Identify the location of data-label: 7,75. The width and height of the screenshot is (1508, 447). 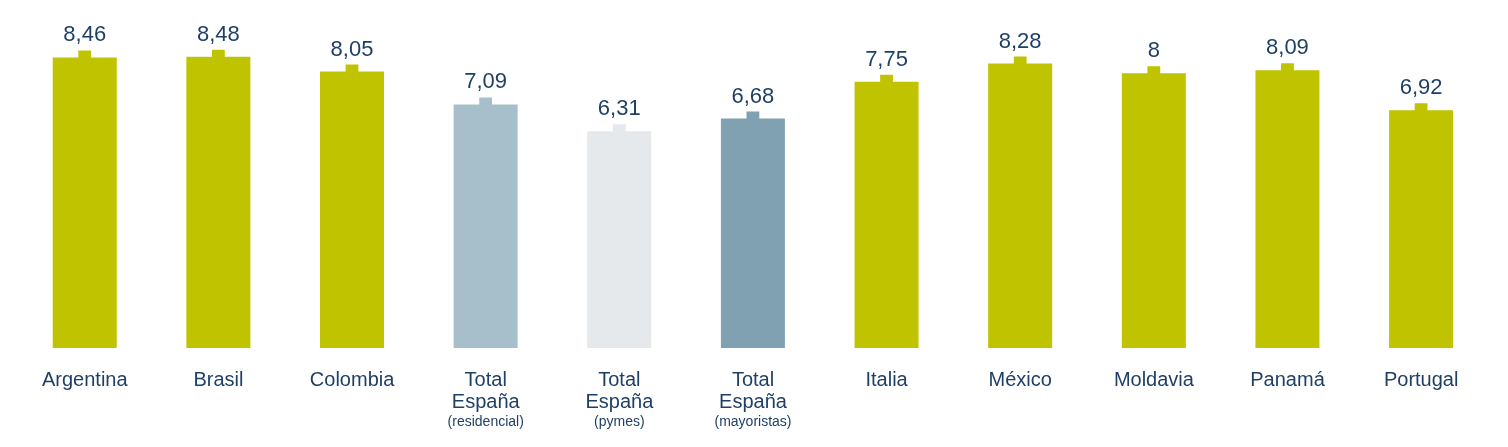
(886, 58).